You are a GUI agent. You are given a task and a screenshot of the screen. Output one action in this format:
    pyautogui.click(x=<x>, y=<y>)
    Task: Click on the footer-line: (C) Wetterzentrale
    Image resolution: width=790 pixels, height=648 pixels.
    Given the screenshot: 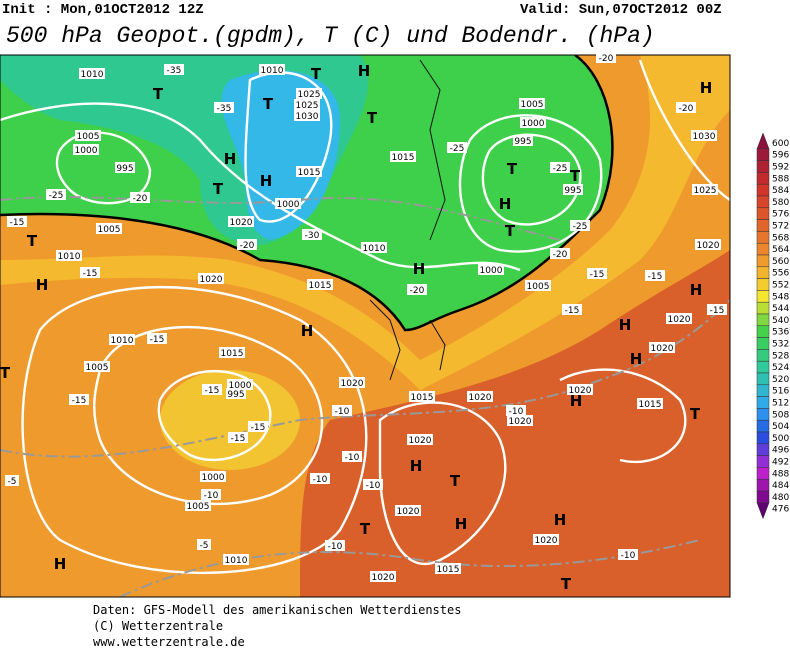 What is the action you would take?
    pyautogui.click(x=158, y=626)
    